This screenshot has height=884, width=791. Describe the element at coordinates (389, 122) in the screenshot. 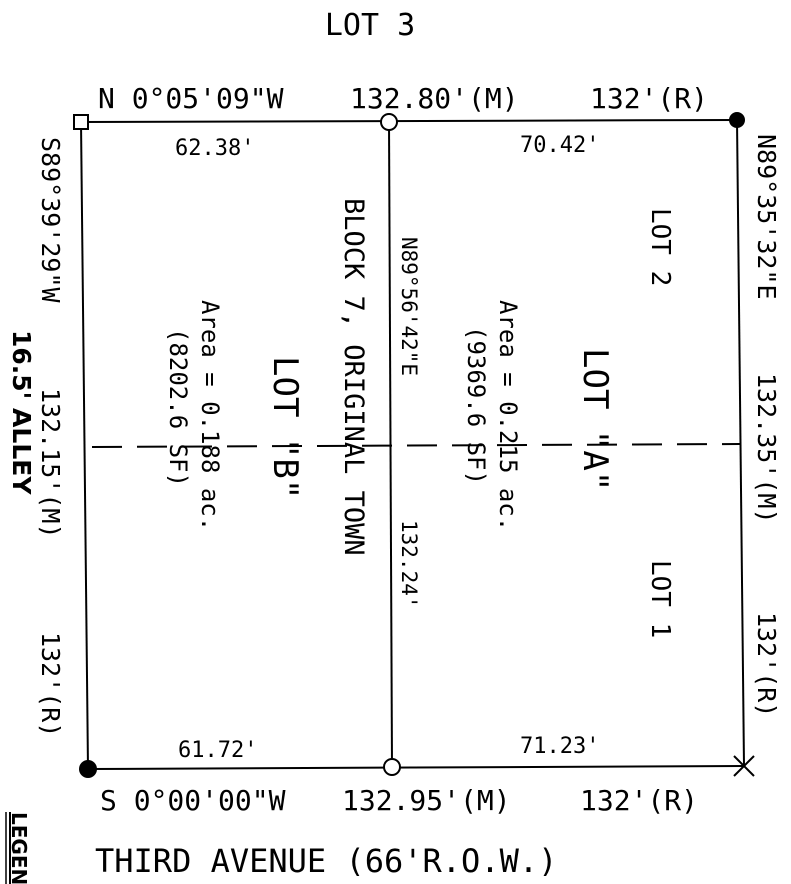

I see `corner-open-marker-north` at that location.